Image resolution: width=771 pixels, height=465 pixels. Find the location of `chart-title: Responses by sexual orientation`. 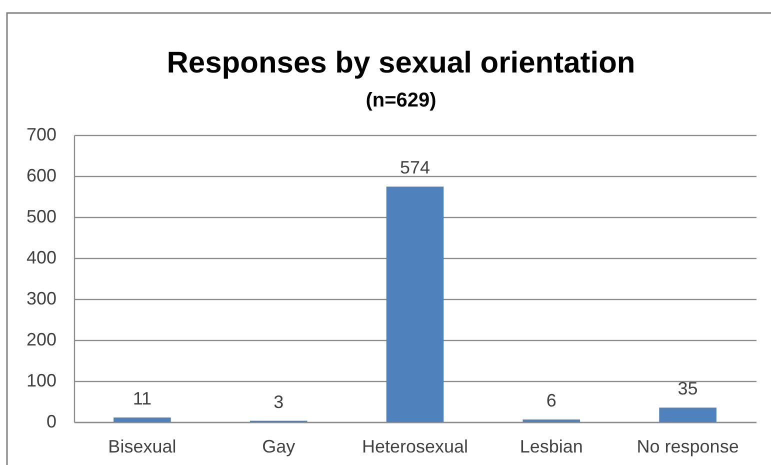

chart-title: Responses by sexual orientation is located at coordinates (401, 63).